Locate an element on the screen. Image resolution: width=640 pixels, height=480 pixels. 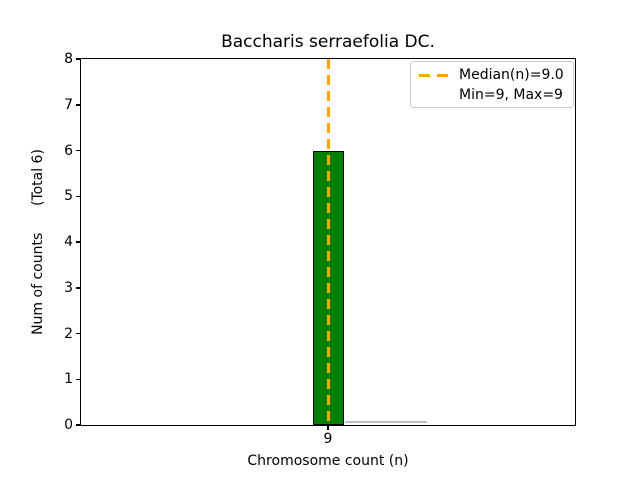
y-tick-label: 7 is located at coordinates (68, 104).